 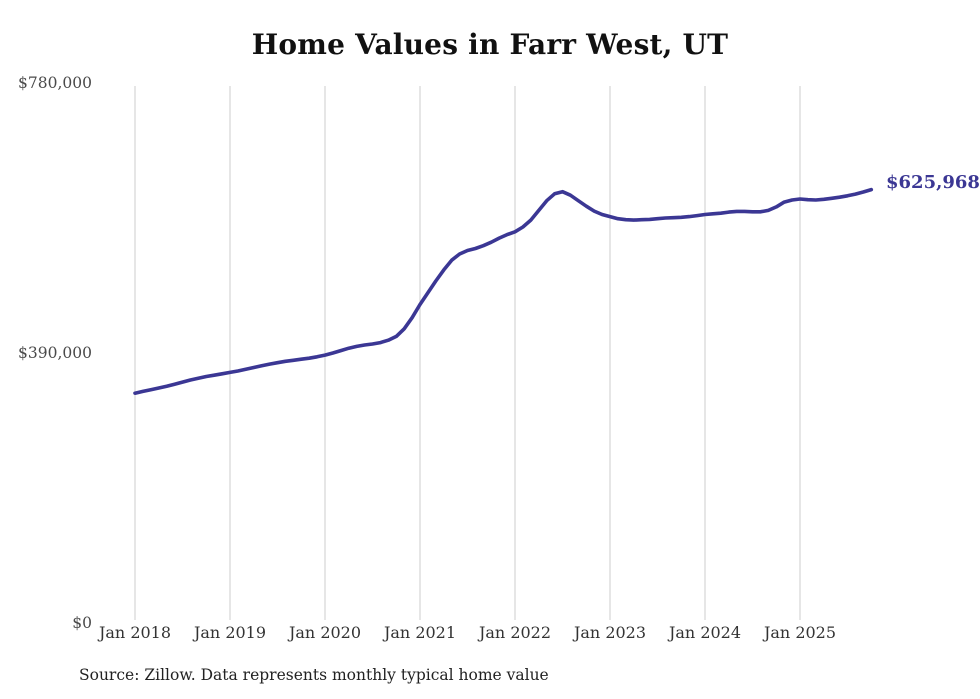 What do you see at coordinates (82, 622) in the screenshot?
I see `y-axis-tick-label: $0` at bounding box center [82, 622].